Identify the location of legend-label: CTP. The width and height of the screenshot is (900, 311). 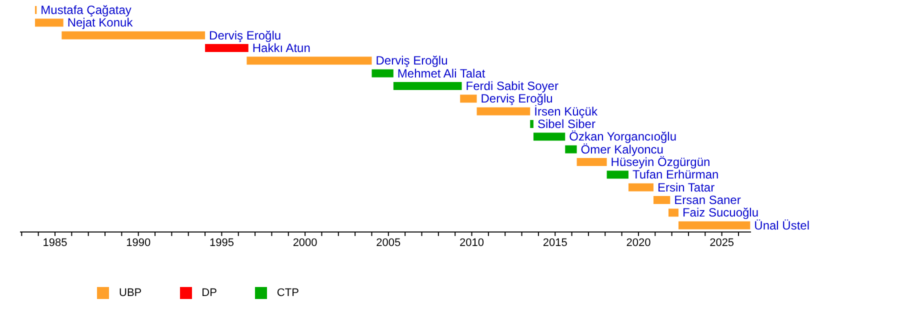
(287, 293).